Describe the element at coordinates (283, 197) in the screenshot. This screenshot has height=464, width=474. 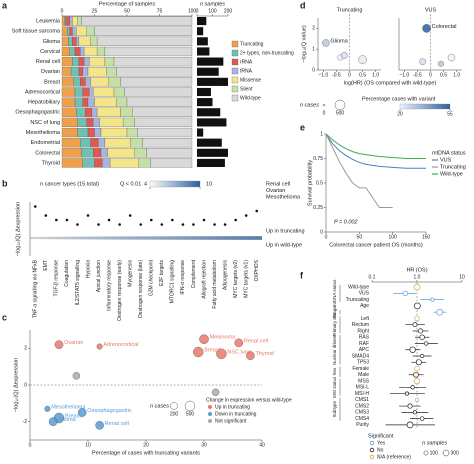
I see `annotation: Mesothelioma` at that location.